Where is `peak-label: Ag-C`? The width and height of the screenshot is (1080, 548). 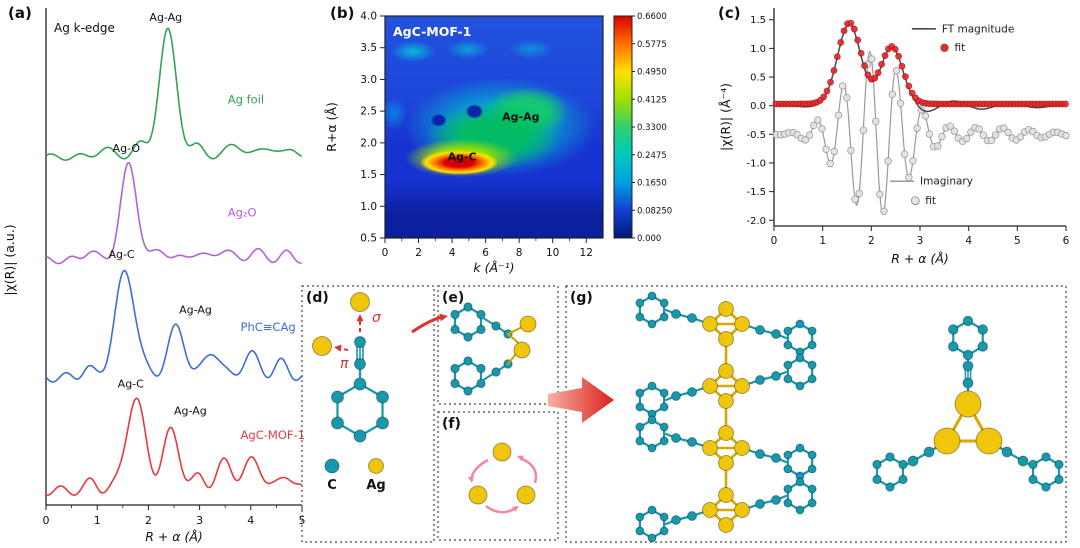
peak-label: Ag-C is located at coordinates (131, 384).